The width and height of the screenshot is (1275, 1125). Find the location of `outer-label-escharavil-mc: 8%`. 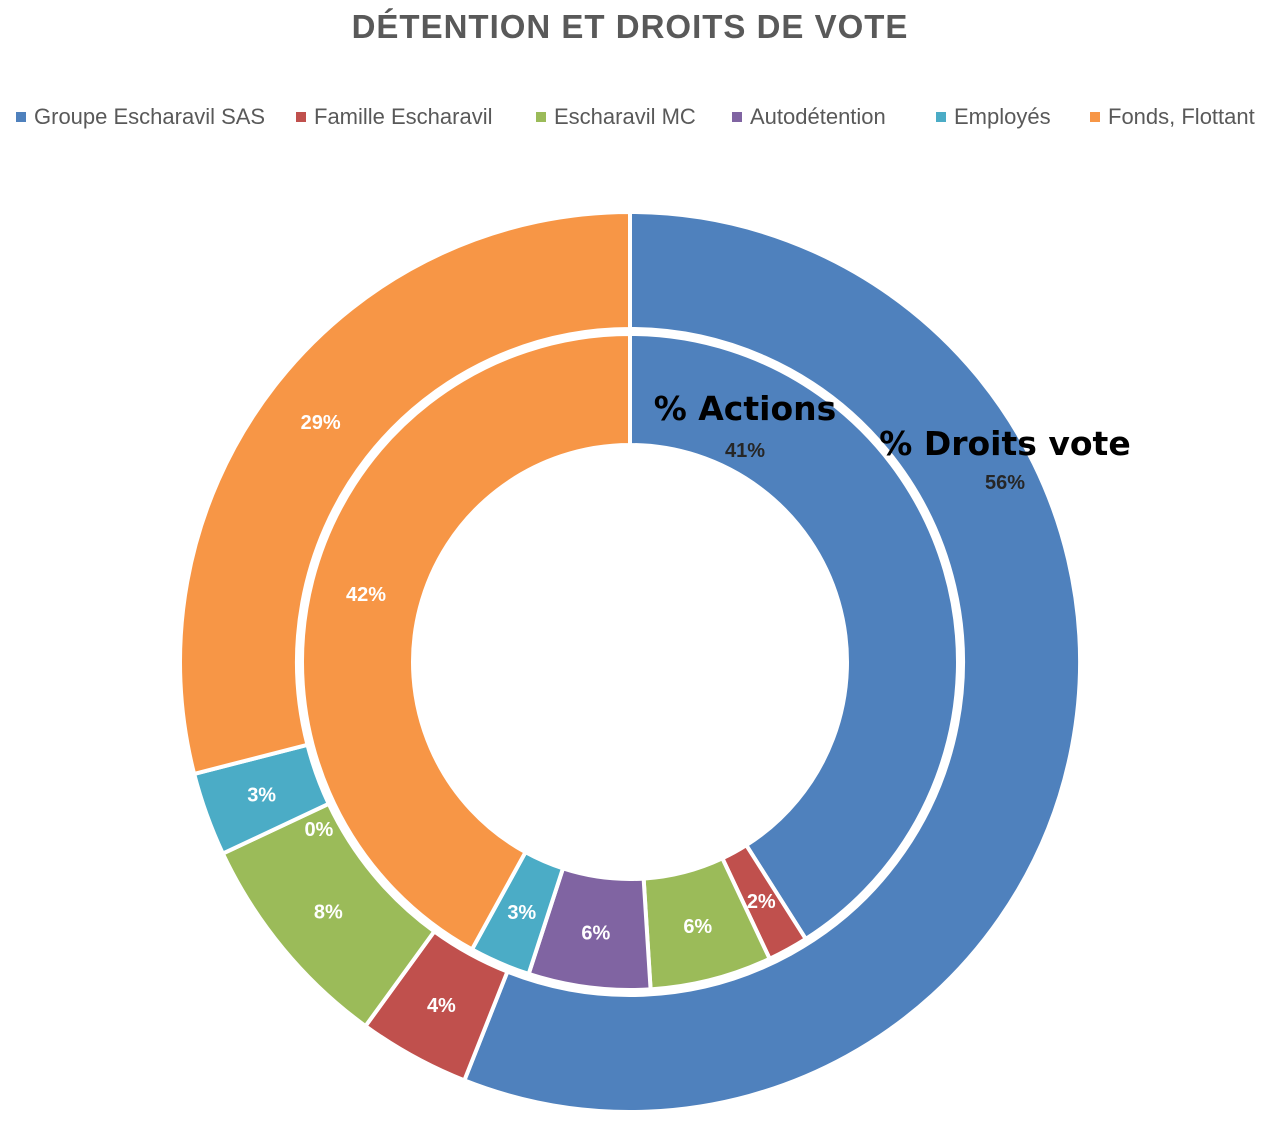

outer-label-escharavil-mc: 8% is located at coordinates (328, 913).